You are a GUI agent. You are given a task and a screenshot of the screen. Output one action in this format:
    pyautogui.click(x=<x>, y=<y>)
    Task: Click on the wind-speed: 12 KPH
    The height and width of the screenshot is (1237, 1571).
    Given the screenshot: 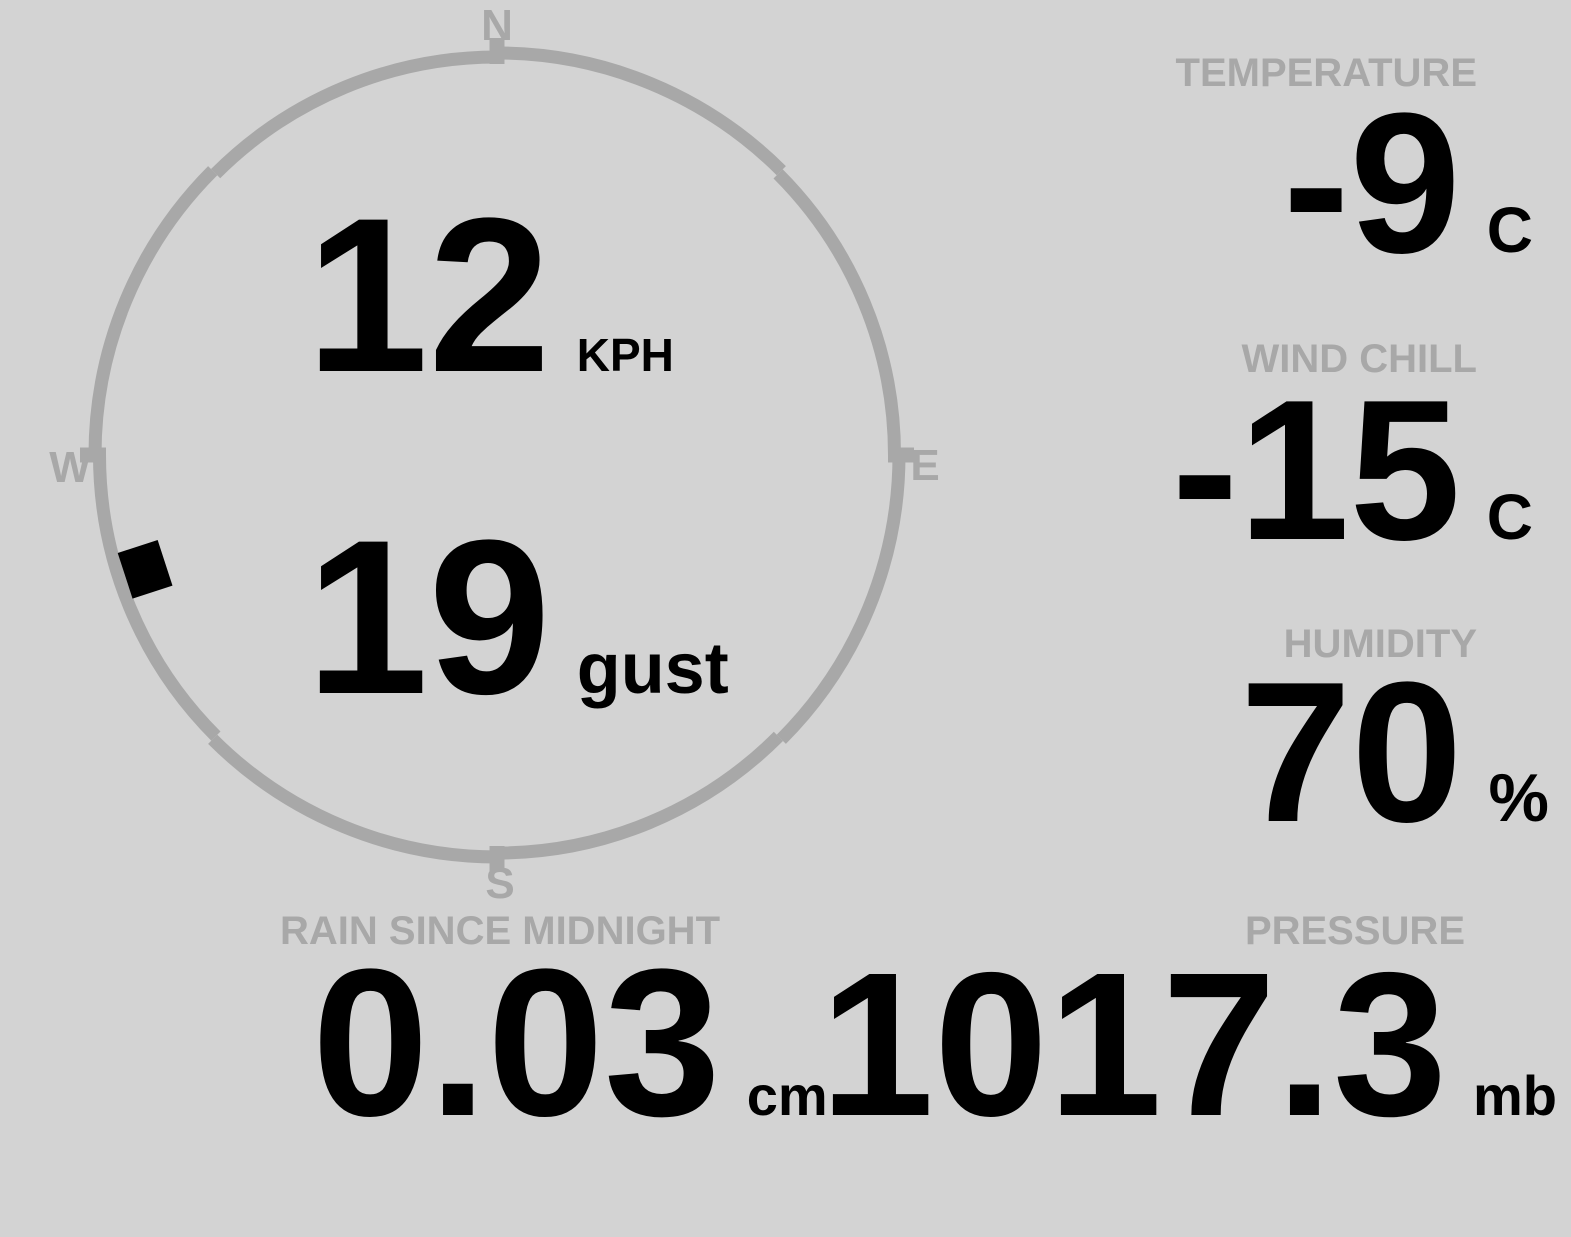 What is the action you would take?
    pyautogui.click(x=490, y=295)
    